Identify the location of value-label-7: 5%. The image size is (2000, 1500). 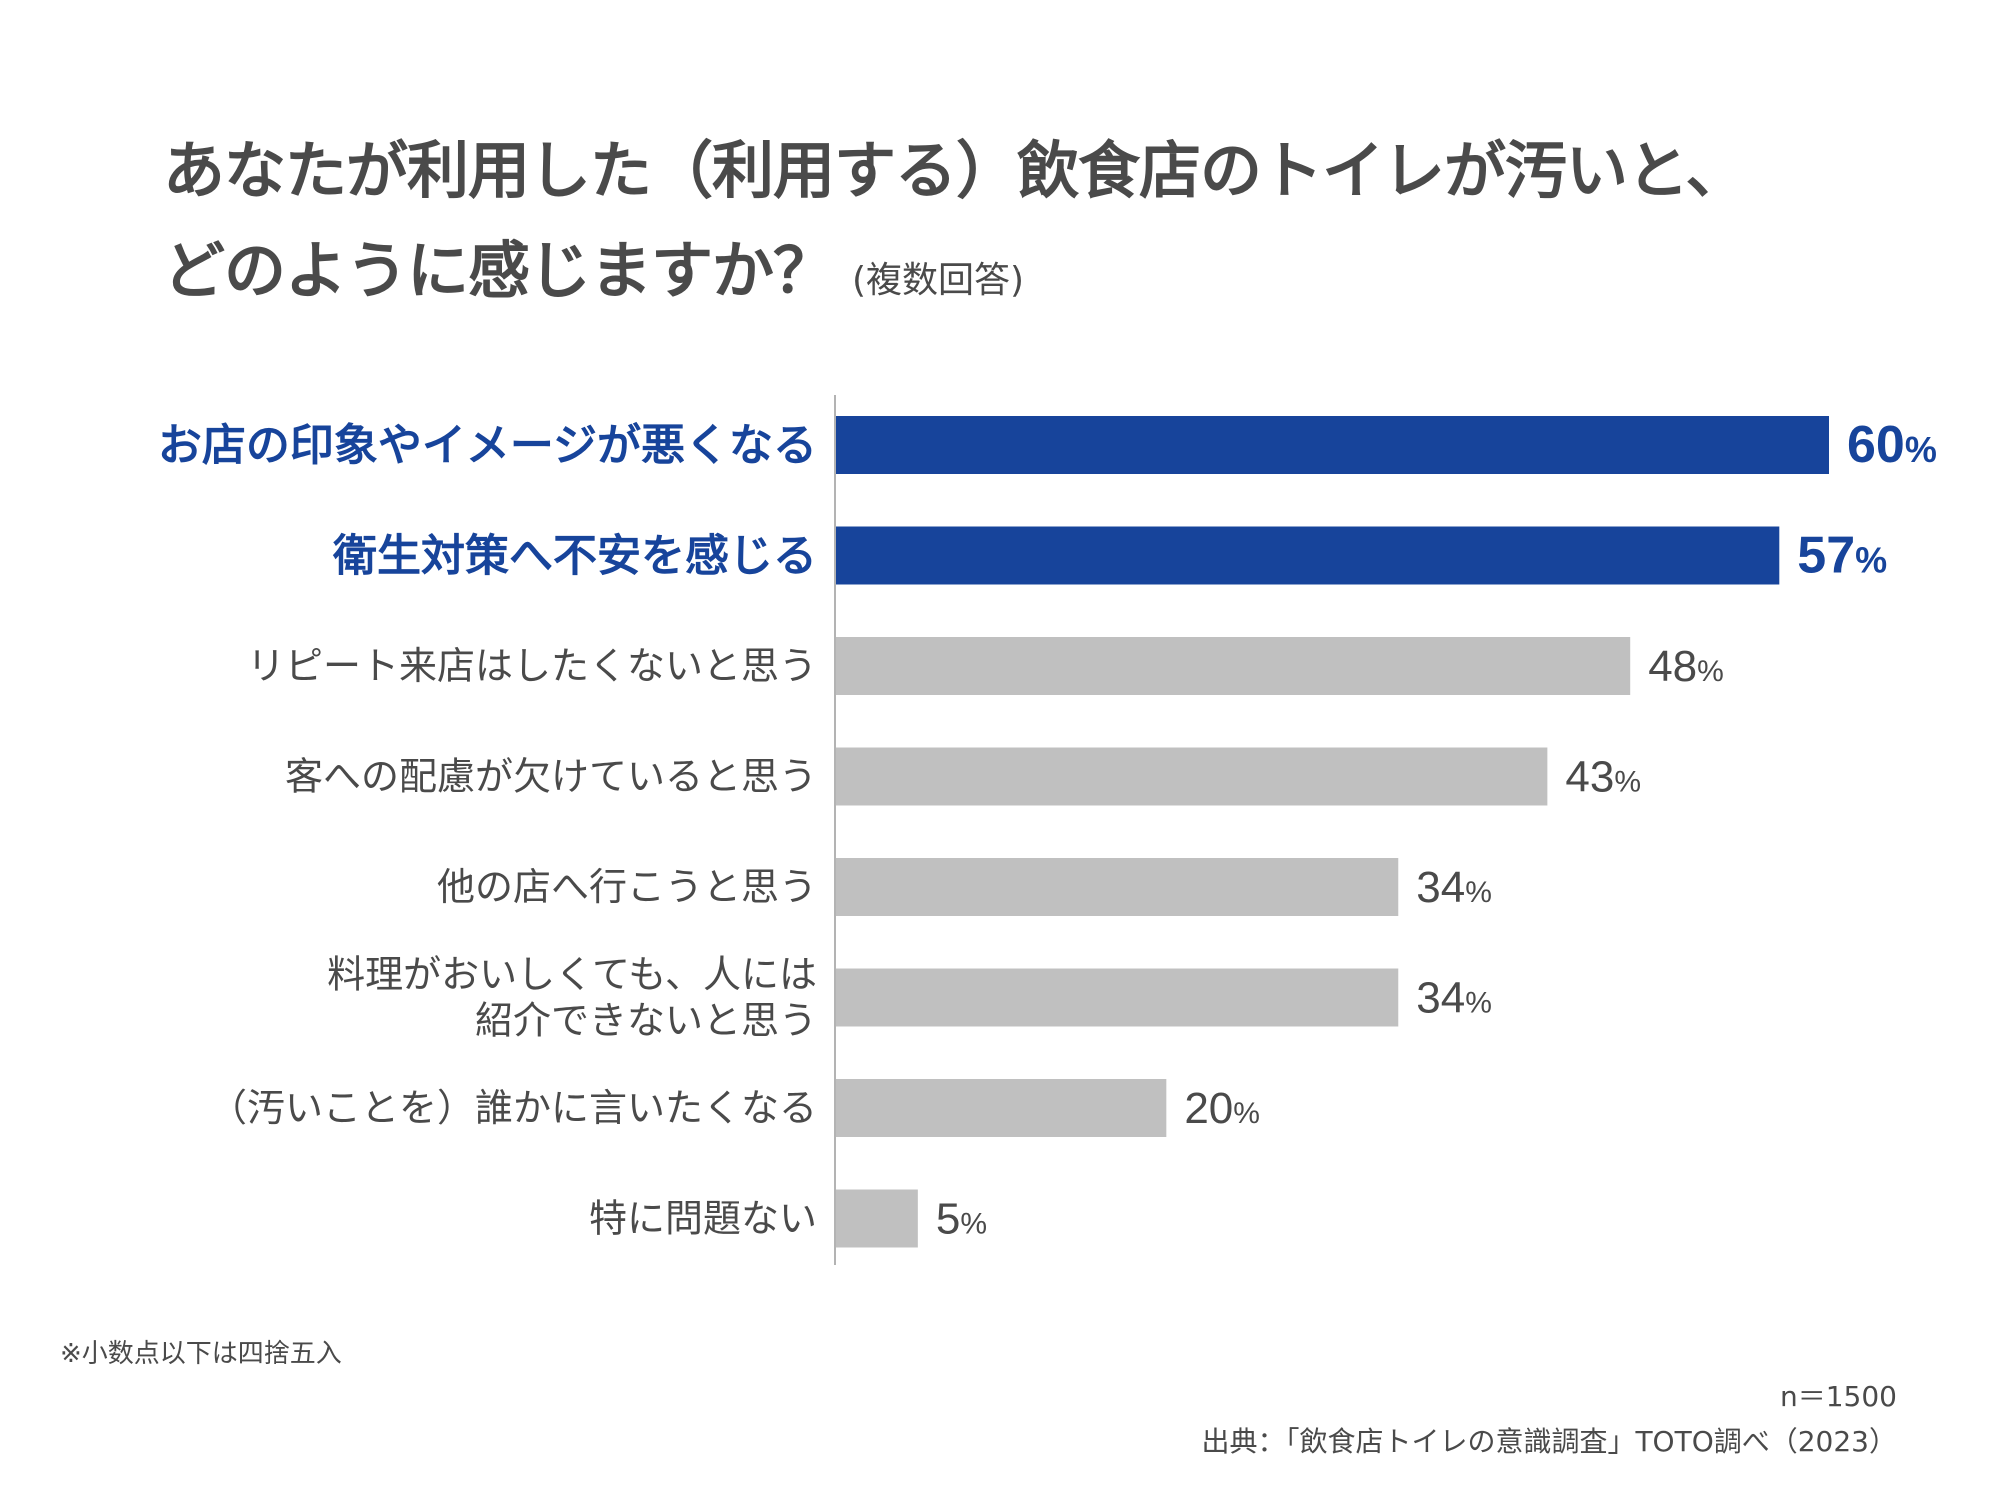
(961, 1219).